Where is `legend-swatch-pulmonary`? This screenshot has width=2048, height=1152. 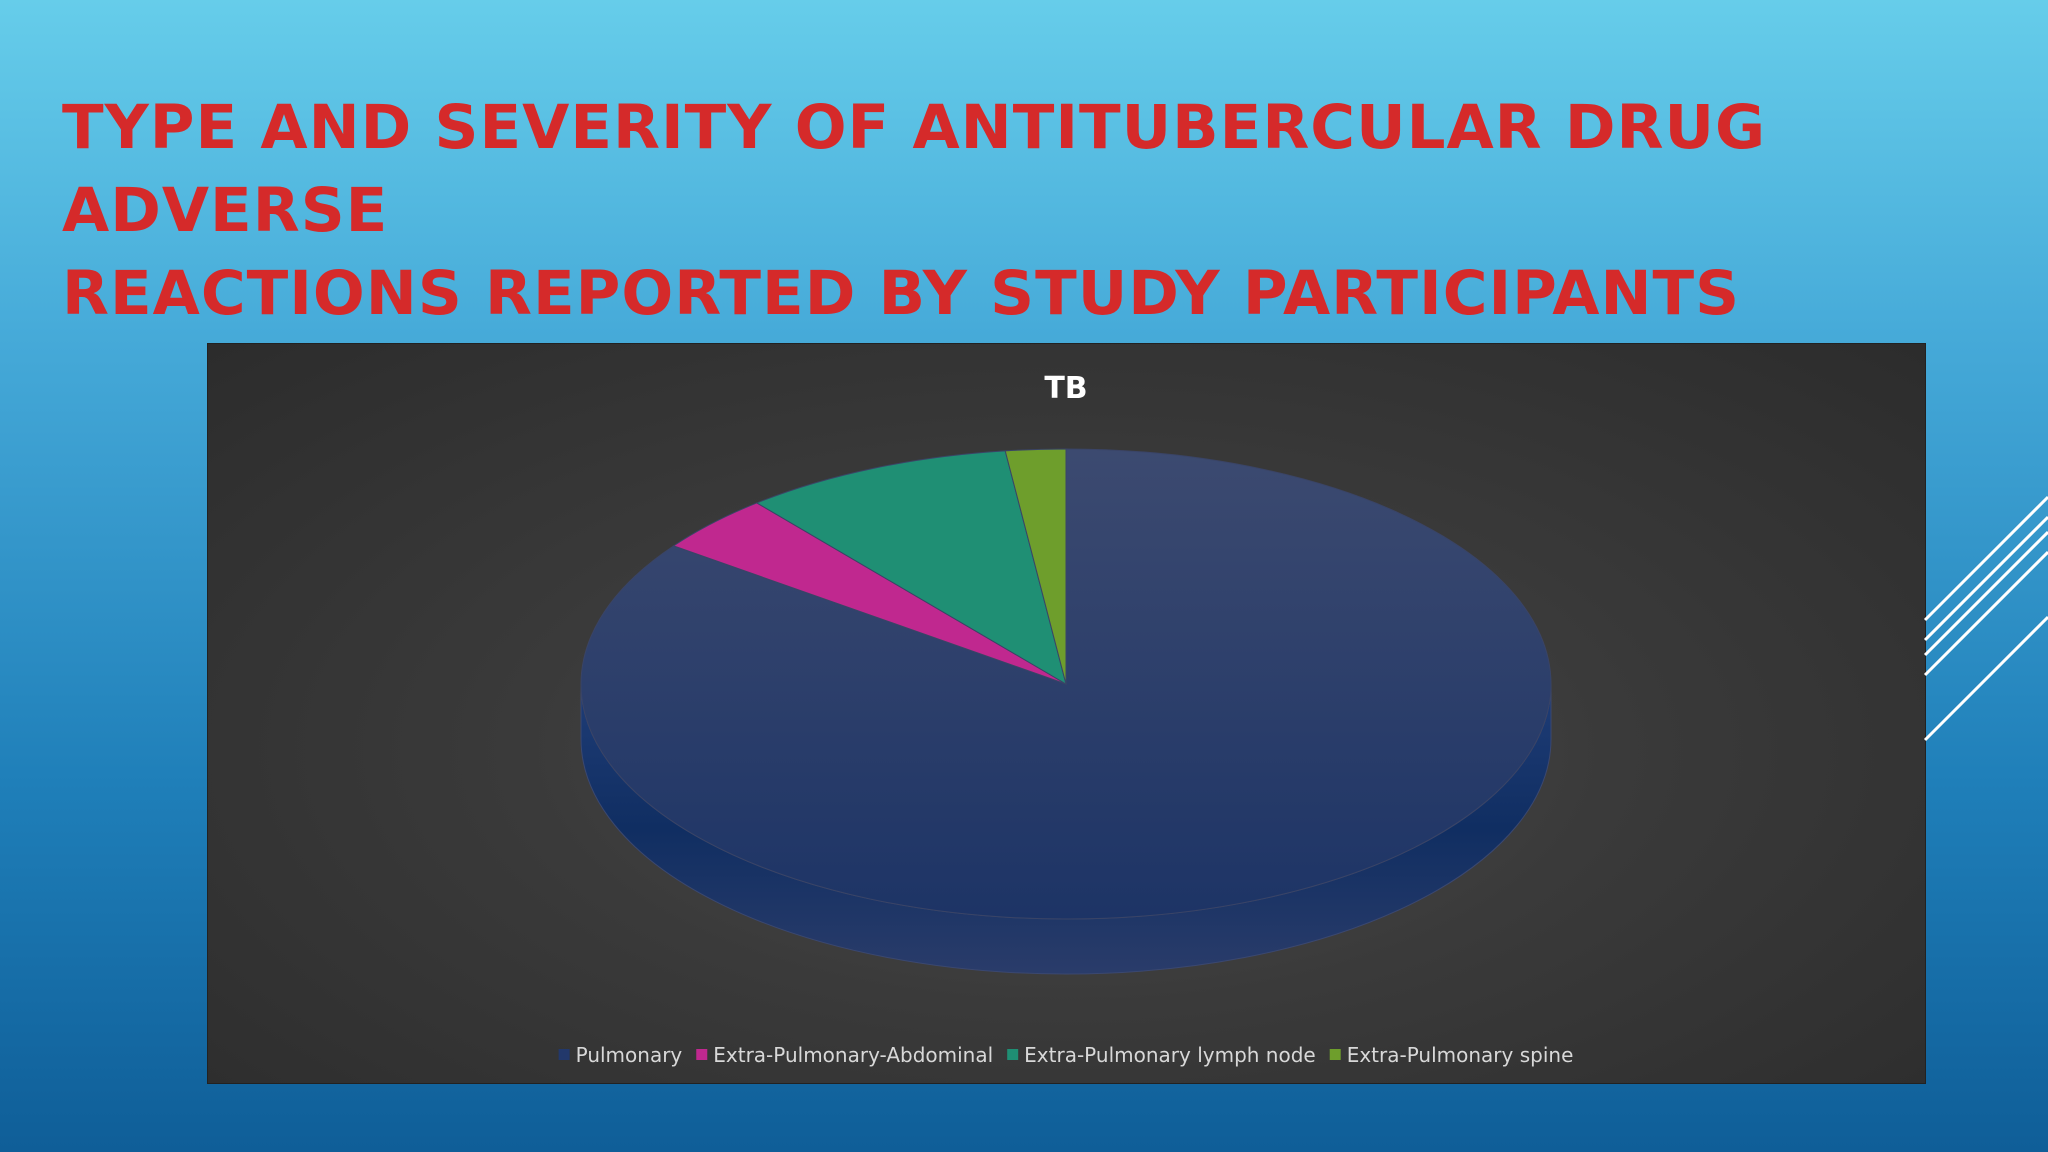
legend-swatch-pulmonary is located at coordinates (564, 1054).